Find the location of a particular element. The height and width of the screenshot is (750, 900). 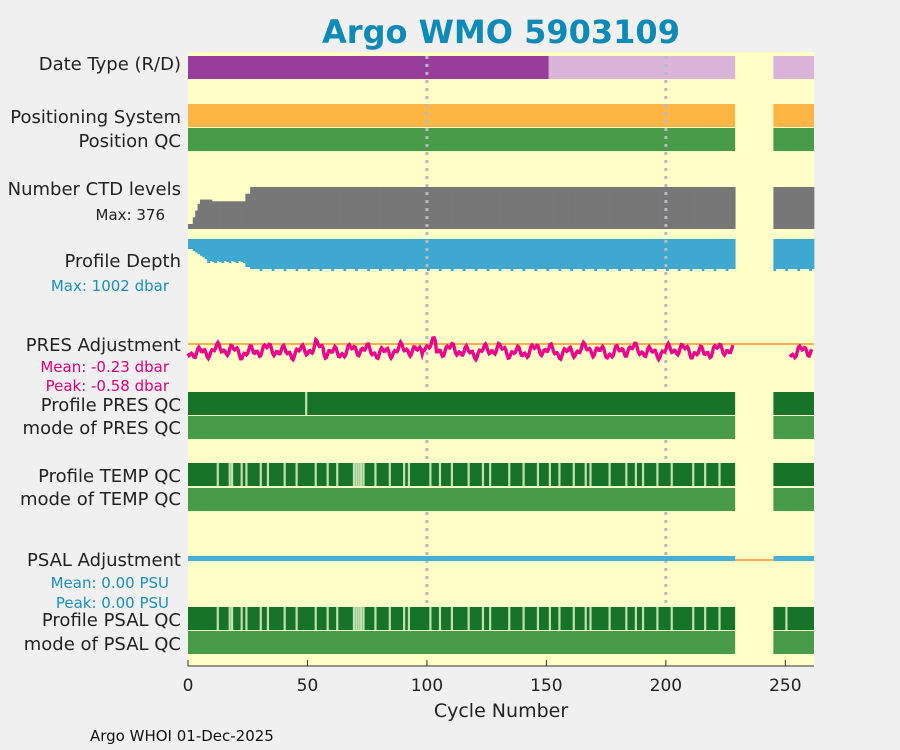

positioning-system-band-main is located at coordinates (462, 115).